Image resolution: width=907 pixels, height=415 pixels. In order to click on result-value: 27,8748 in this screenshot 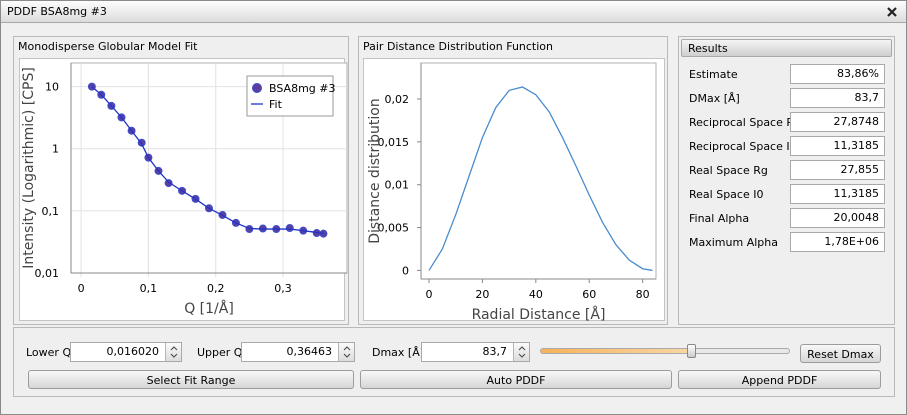, I will do `click(837, 122)`.